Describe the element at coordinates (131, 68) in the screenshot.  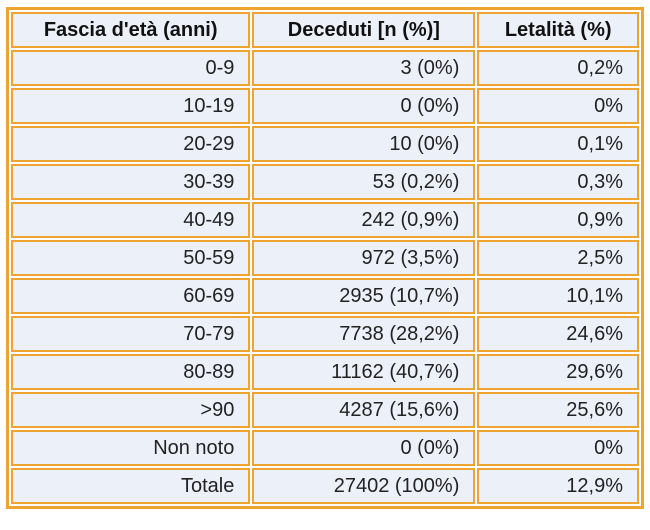
I see `cell-age-range: 0-9` at that location.